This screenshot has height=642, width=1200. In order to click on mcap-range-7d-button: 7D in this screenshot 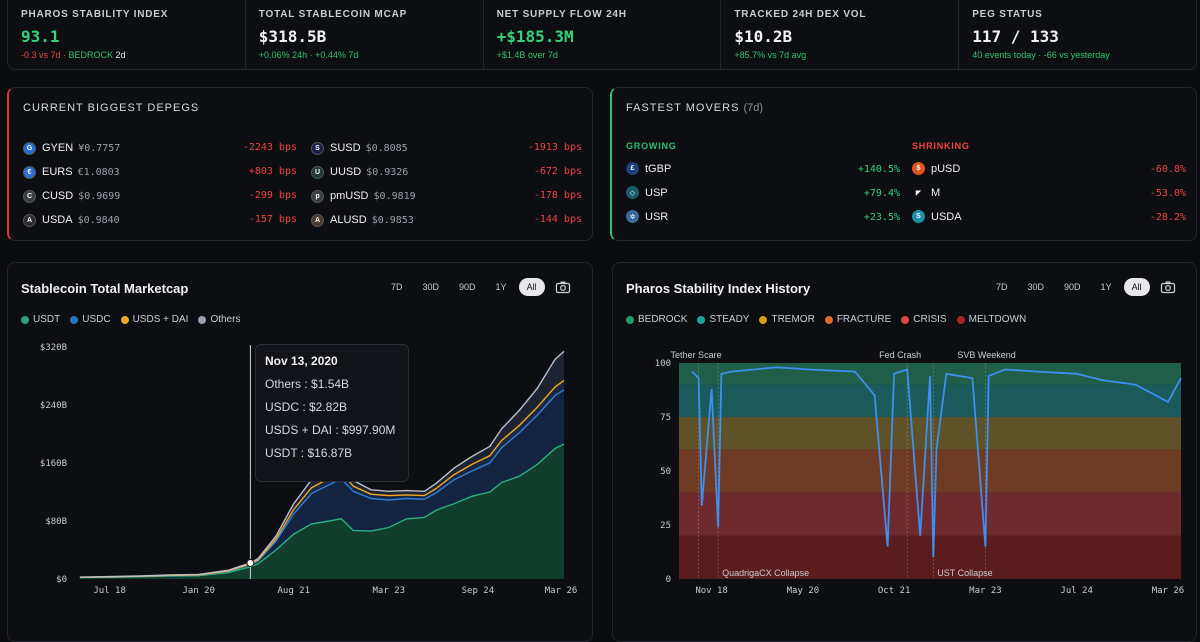, I will do `click(397, 287)`.